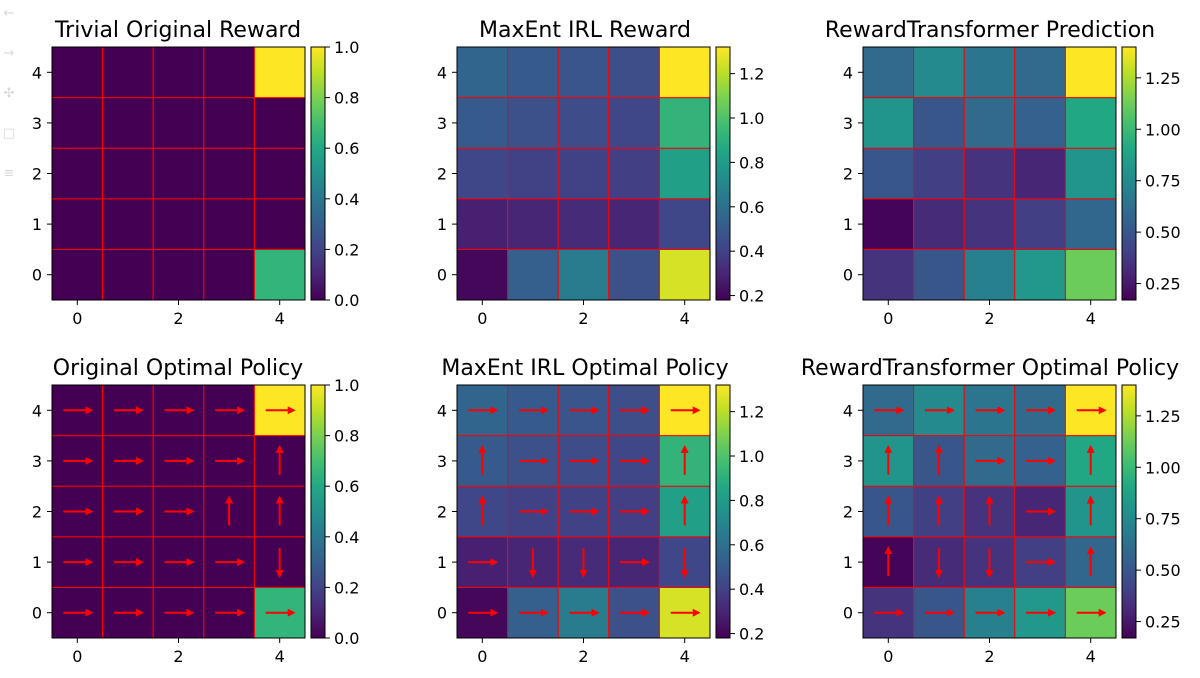  I want to click on colorbar-tick-label: 0.25, so click(1163, 284).